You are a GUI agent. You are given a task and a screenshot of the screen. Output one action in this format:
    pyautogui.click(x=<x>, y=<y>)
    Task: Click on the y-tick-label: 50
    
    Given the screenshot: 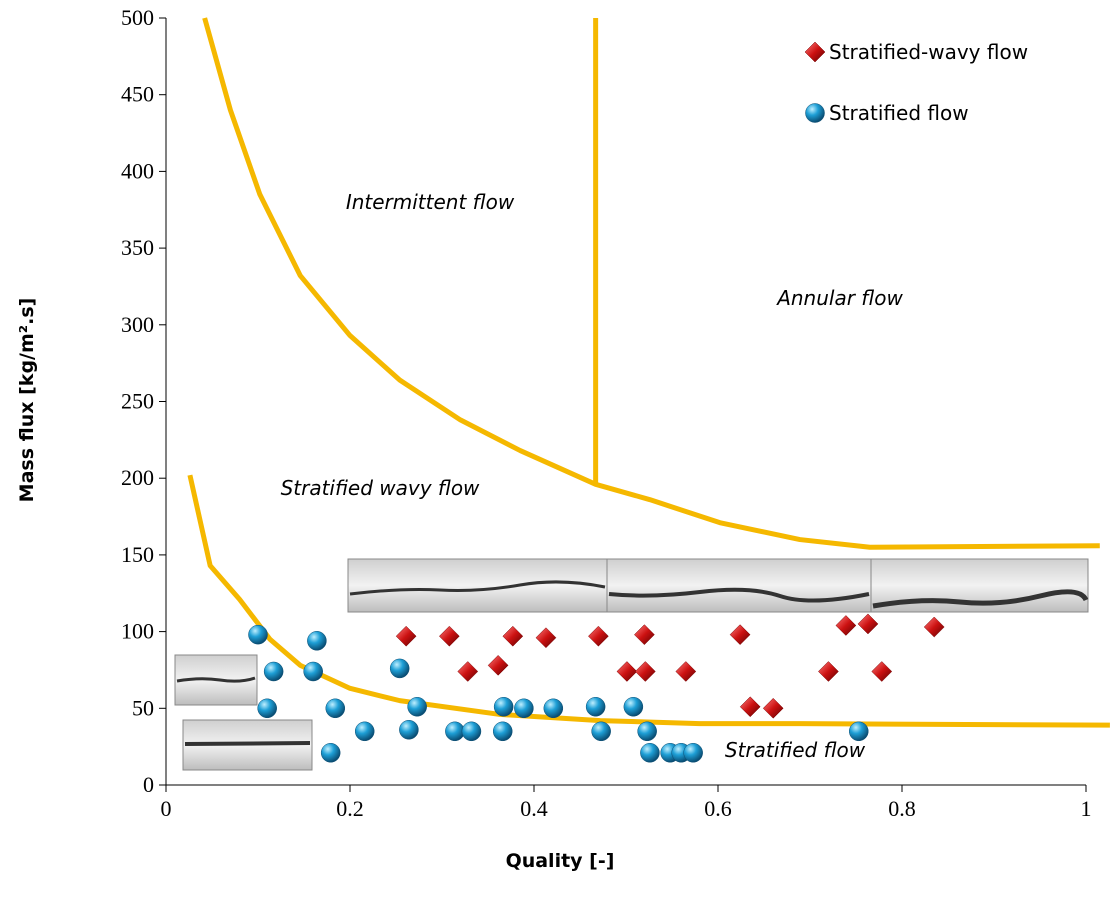 What is the action you would take?
    pyautogui.click(x=143, y=707)
    